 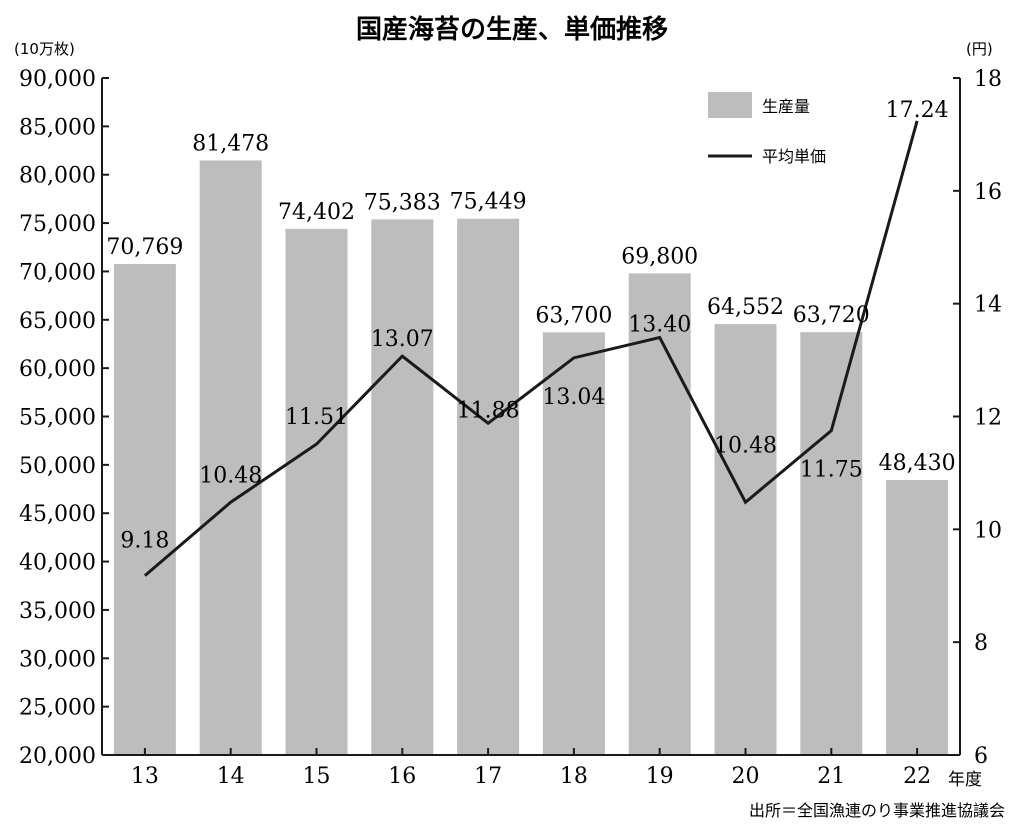 I want to click on y-left-tick-label: 30,000, so click(x=57, y=659).